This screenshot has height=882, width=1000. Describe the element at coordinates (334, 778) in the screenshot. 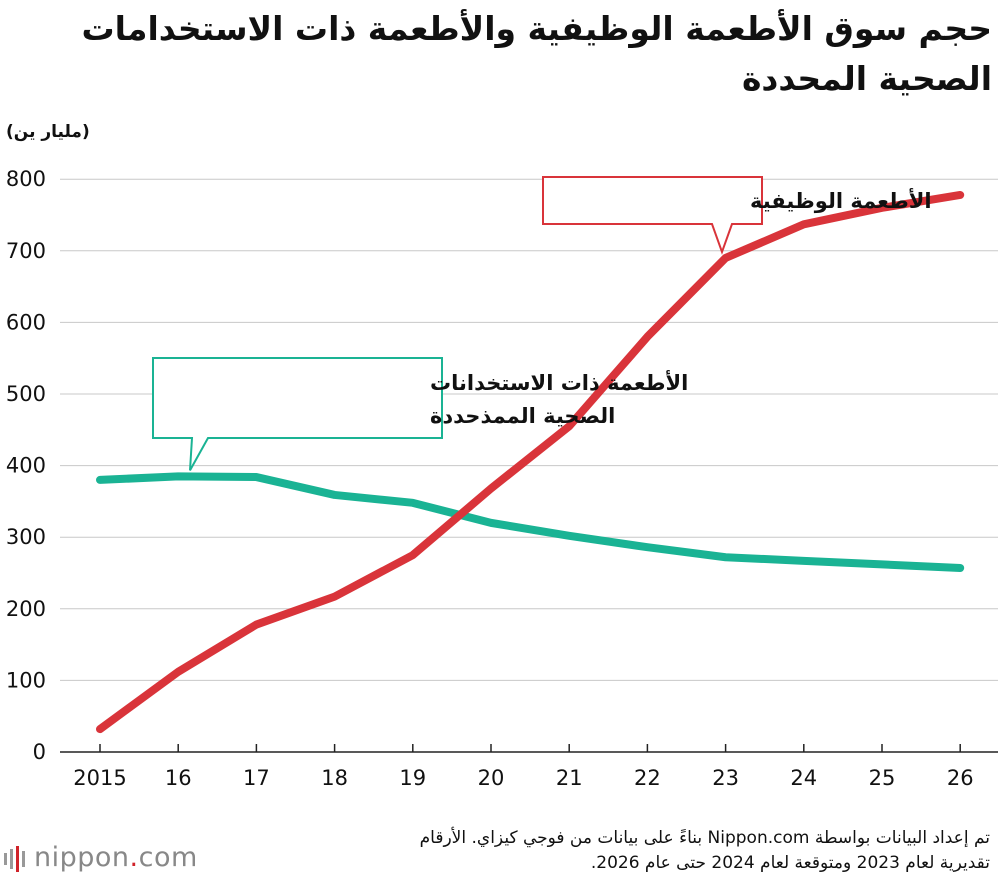

I see `x-tick-label: 18` at that location.